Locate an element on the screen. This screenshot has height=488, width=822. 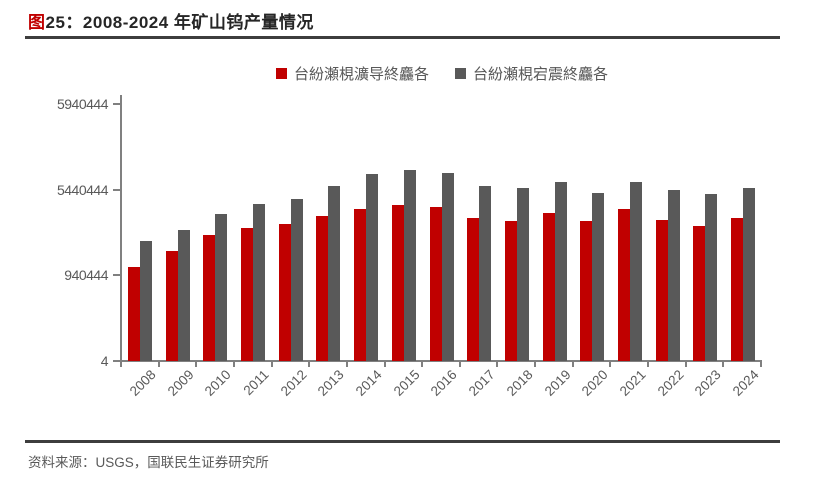
bar-series-2-2023 is located at coordinates (711, 277).